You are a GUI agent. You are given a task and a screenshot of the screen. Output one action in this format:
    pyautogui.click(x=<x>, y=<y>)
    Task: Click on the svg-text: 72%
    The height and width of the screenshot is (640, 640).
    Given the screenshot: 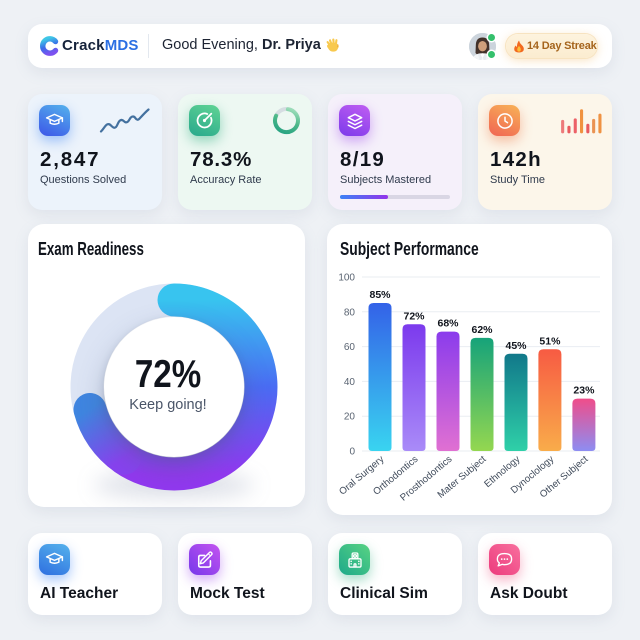 What is the action you would take?
    pyautogui.click(x=414, y=316)
    